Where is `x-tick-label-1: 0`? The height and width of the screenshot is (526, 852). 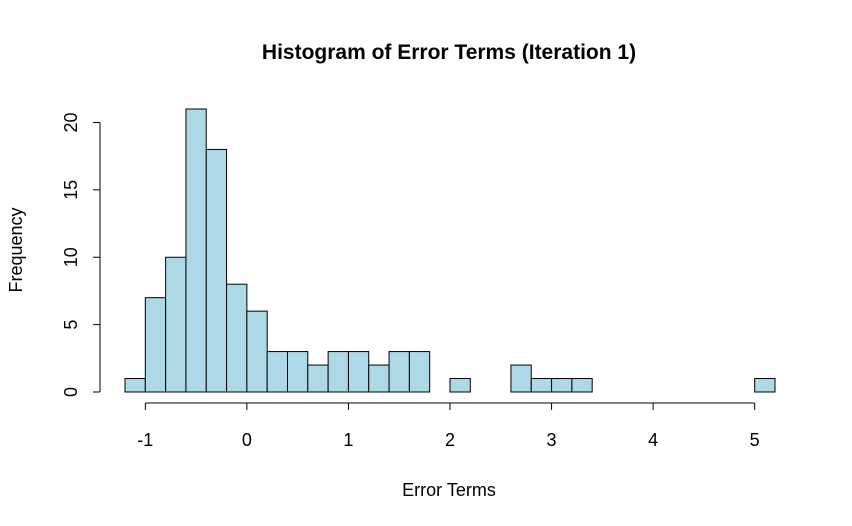
x-tick-label-1: 0 is located at coordinates (247, 440).